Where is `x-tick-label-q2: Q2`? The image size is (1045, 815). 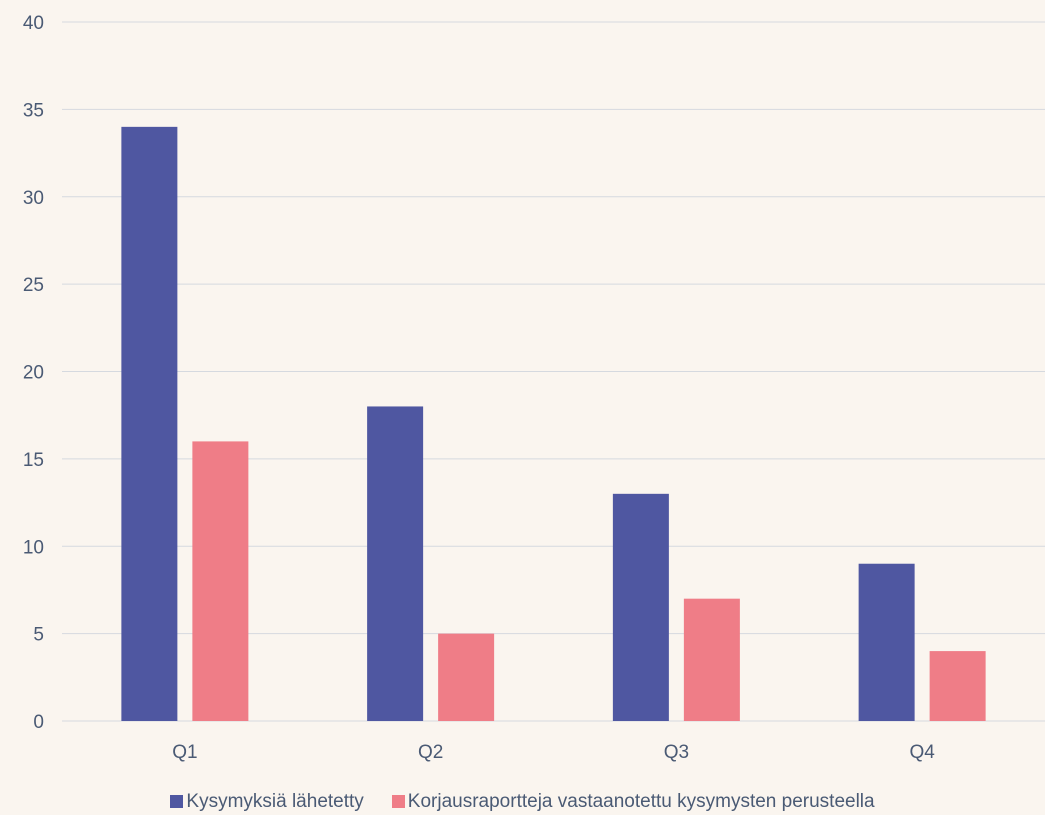
x-tick-label-q2: Q2 is located at coordinates (430, 752).